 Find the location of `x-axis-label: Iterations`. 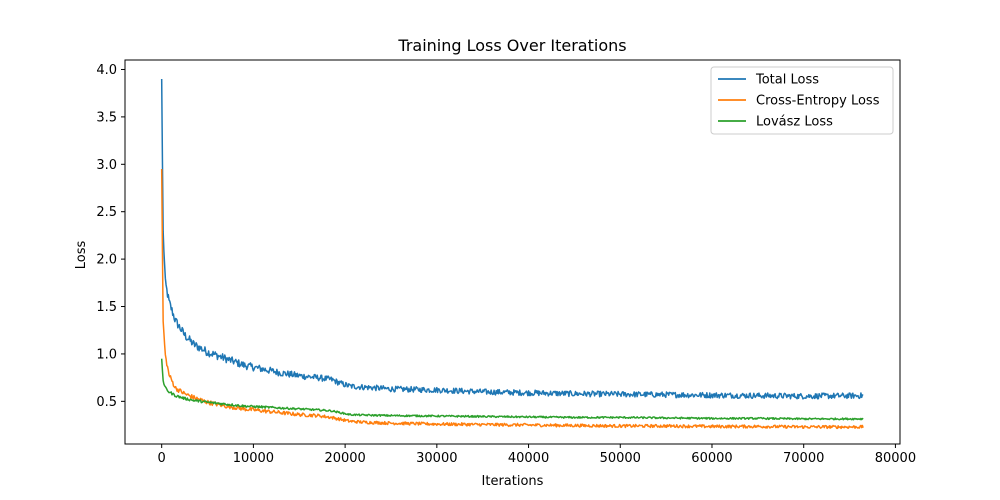

x-axis-label: Iterations is located at coordinates (513, 481).